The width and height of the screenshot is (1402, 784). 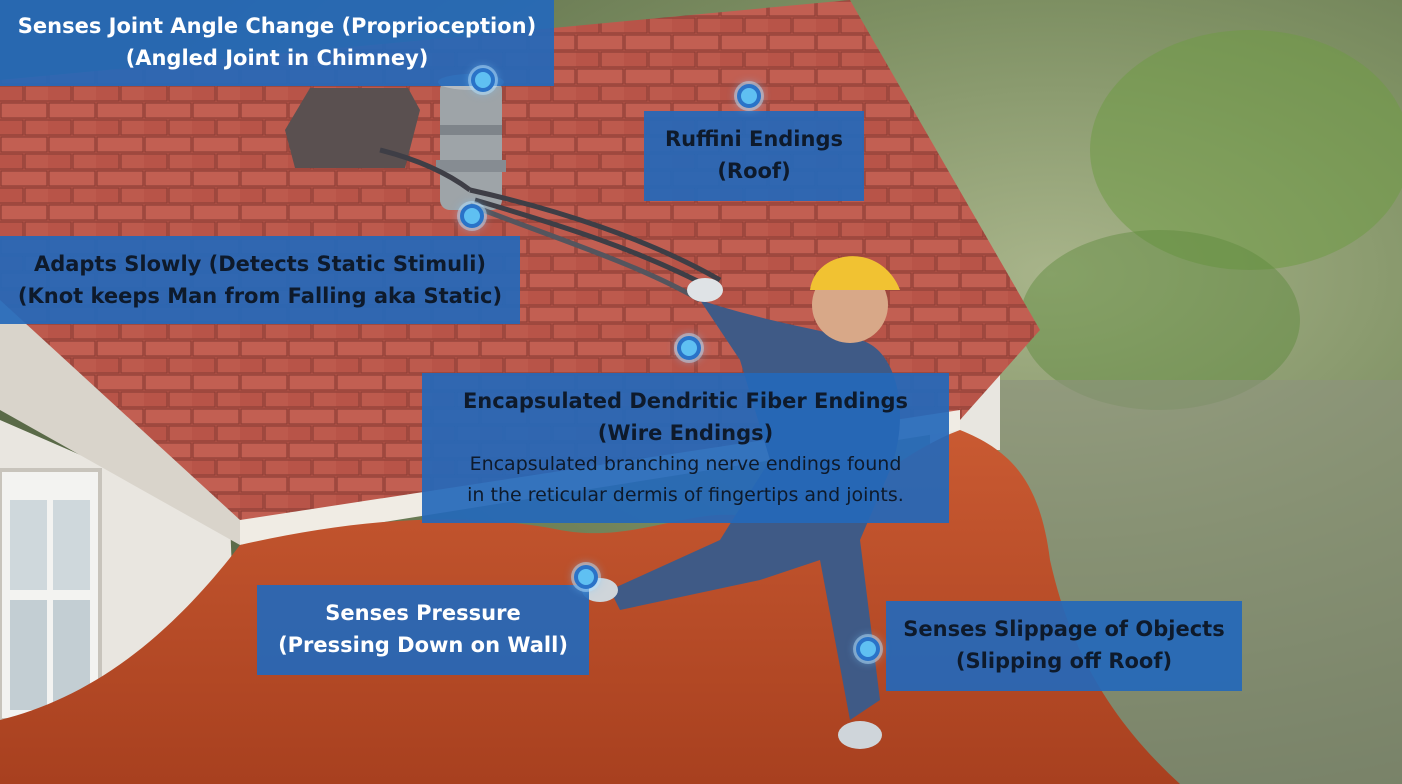 I want to click on marker-slippage, so click(x=868, y=649).